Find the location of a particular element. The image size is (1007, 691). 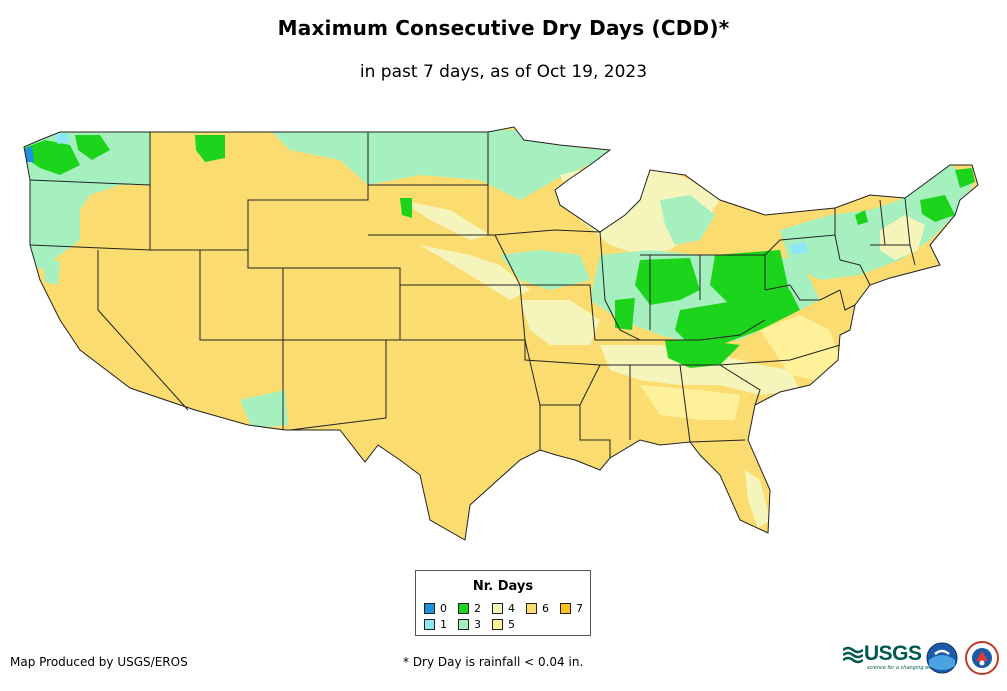

map-credit: Map Produced by USGS/EROS is located at coordinates (99, 662).